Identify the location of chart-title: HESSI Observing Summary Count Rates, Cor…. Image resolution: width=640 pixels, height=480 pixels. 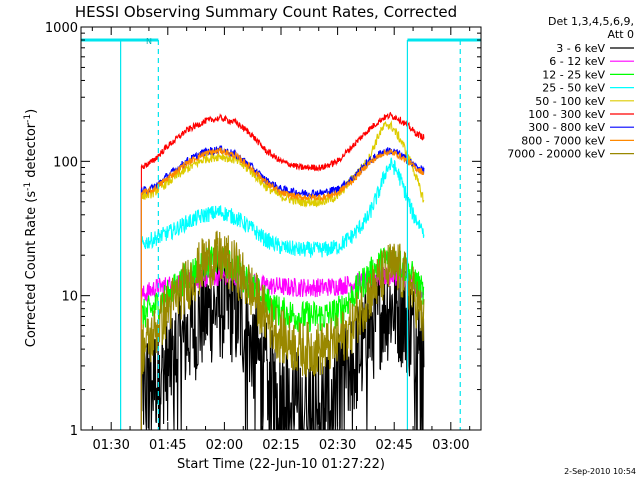
(266, 12).